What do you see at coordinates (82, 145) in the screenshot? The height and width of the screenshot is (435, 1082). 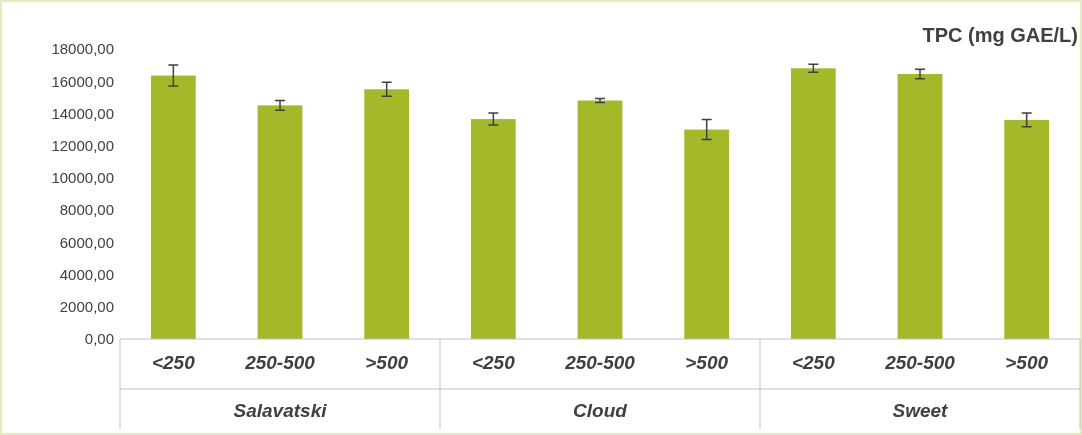 I see `y-tick-label: 12000,00` at bounding box center [82, 145].